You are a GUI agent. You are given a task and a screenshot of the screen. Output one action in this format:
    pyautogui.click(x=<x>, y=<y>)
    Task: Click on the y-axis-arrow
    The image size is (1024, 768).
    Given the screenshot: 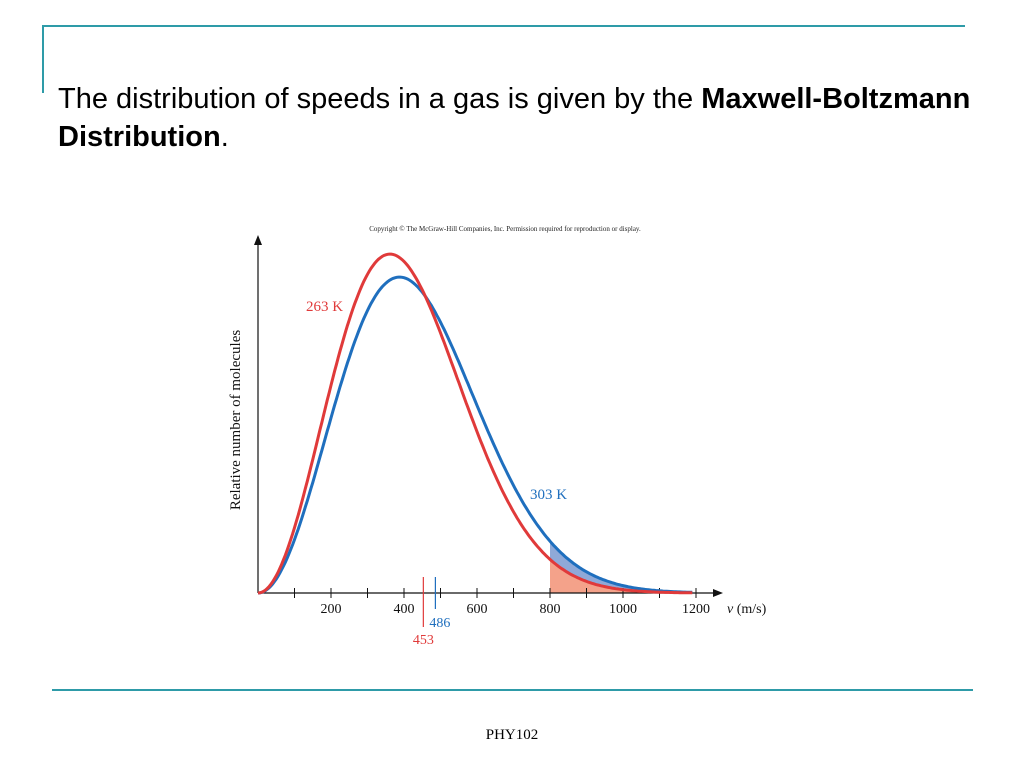 What is the action you would take?
    pyautogui.click(x=258, y=240)
    